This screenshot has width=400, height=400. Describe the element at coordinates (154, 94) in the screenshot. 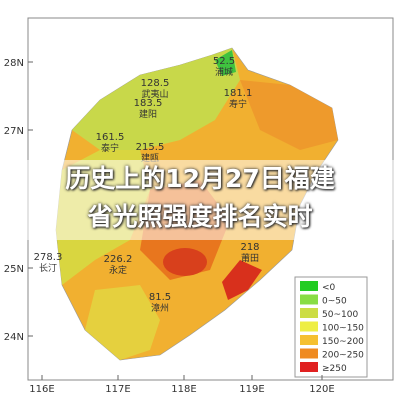

I see `station-name: 武夷山` at that location.